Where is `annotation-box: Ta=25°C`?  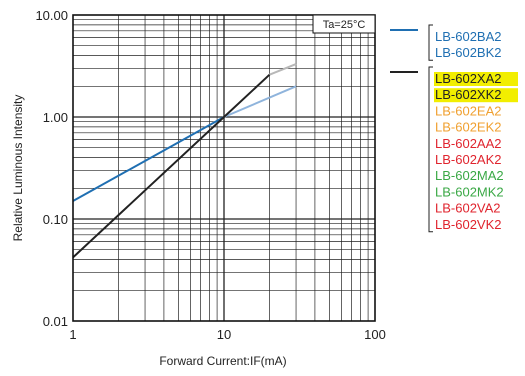
annotation-box: Ta=25°C is located at coordinates (344, 24).